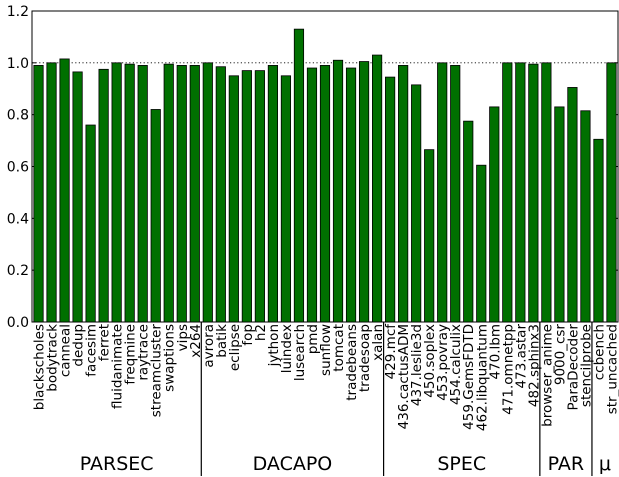  What do you see at coordinates (573, 367) in the screenshot?
I see `x-tick-label: ParaDecoder` at bounding box center [573, 367].